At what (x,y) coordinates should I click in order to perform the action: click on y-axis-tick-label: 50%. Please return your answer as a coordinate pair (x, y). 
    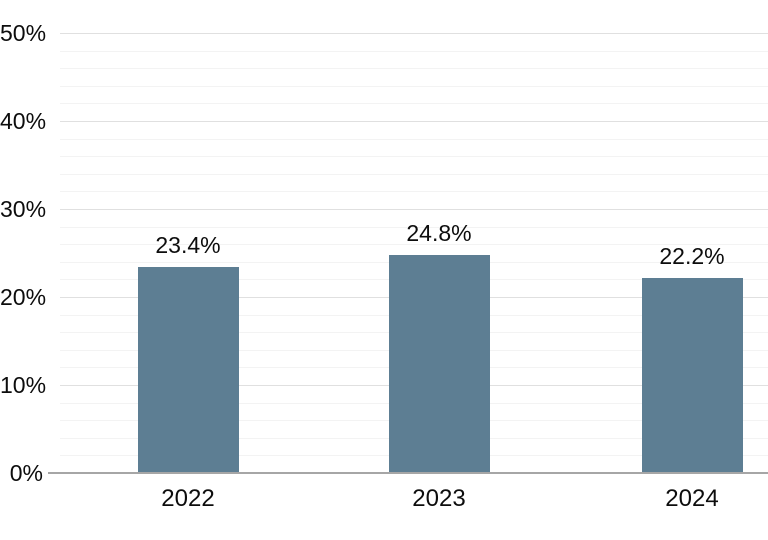
    Looking at the image, I should click on (23, 33).